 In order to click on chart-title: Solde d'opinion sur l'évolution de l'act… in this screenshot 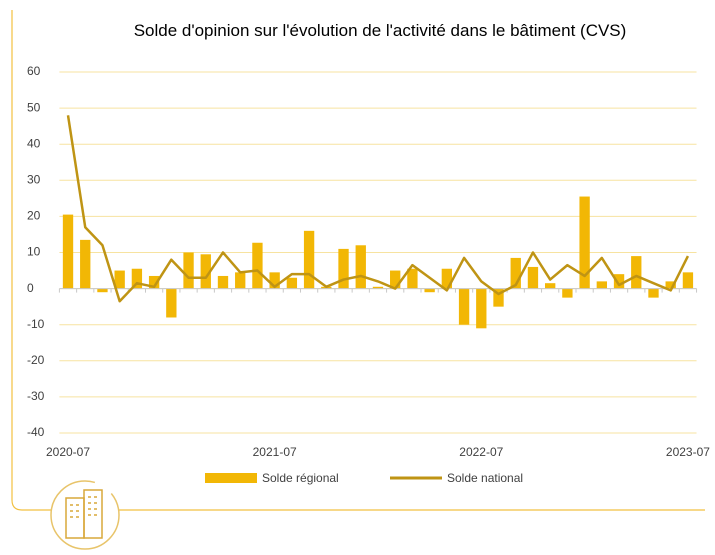, I will do `click(380, 30)`.